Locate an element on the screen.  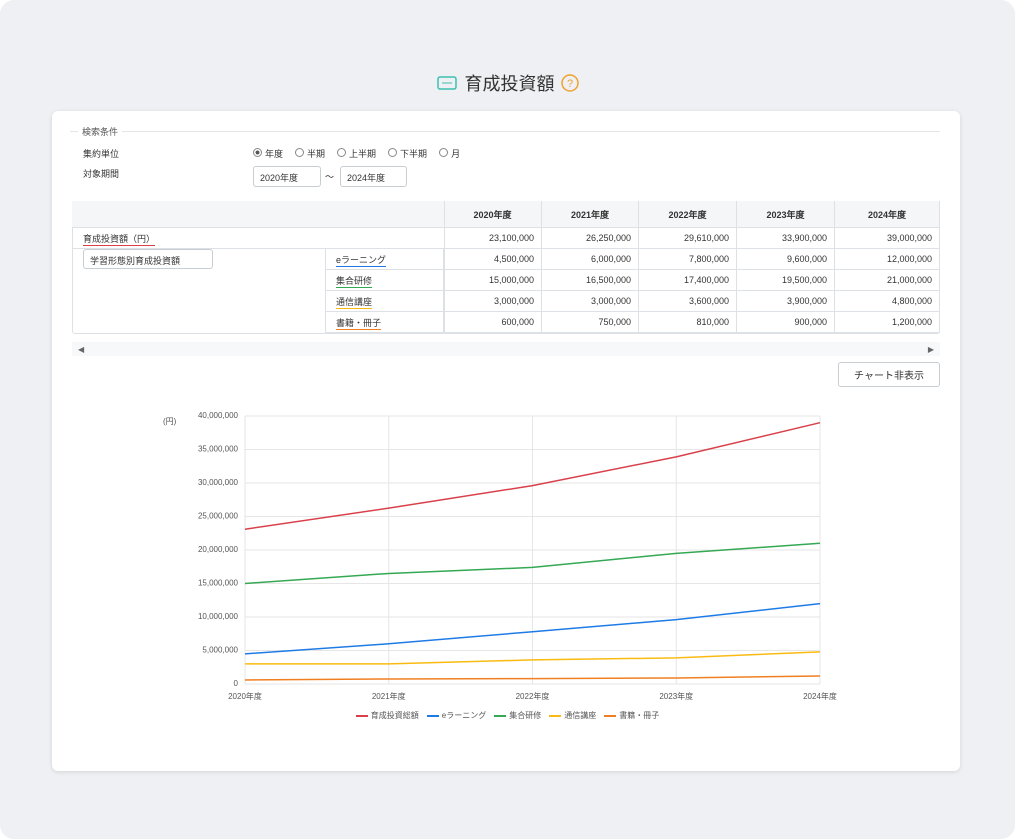
cell-value: 4,800,000 is located at coordinates (887, 301).